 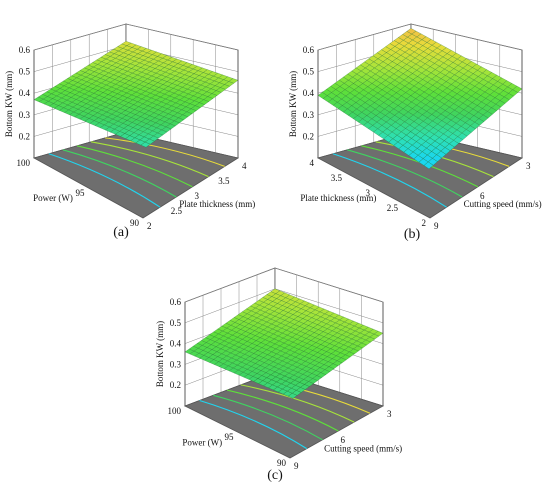 I want to click on caption-a: (a), so click(x=121, y=232).